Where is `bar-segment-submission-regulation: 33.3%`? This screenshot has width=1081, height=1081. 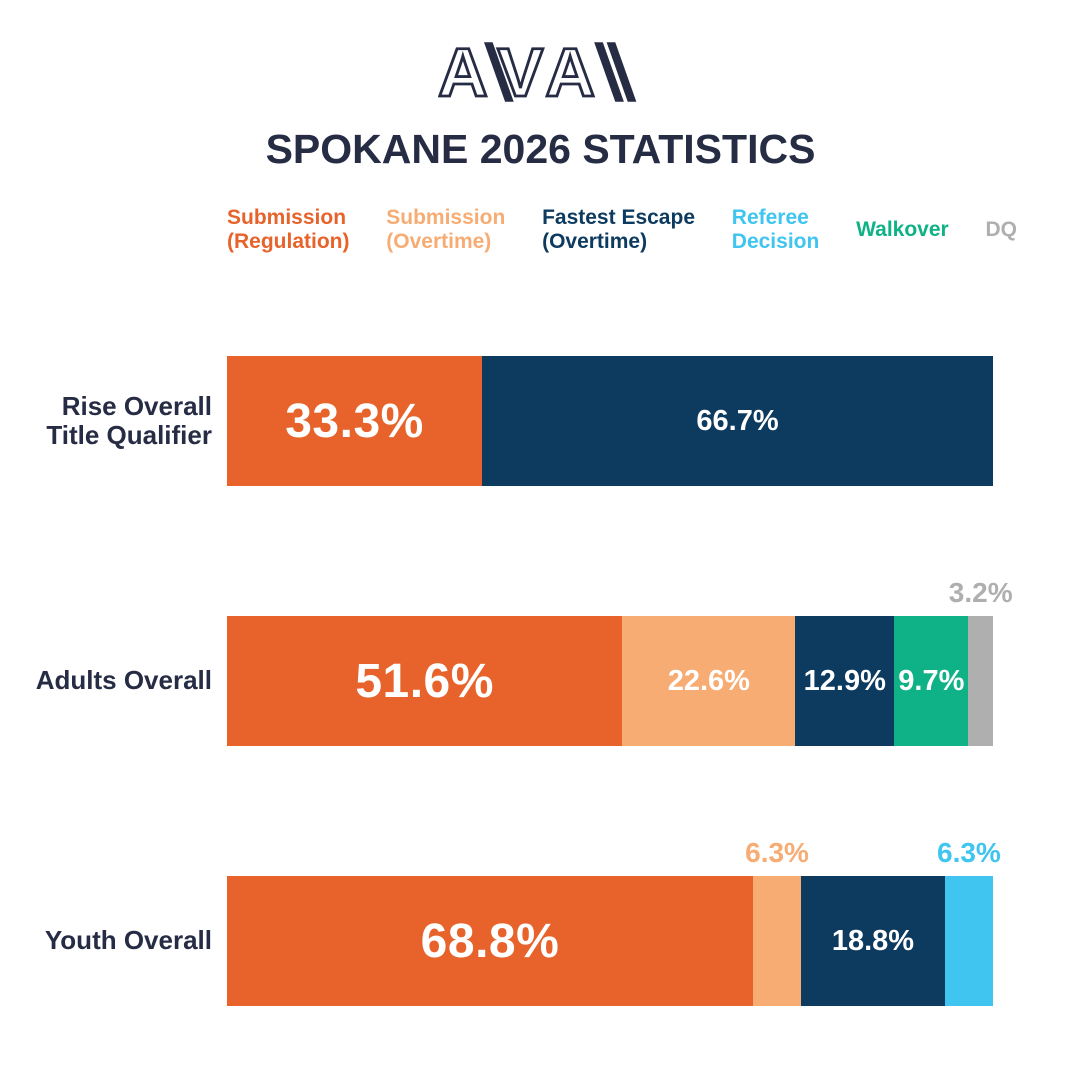
bar-segment-submission-regulation: 33.3% is located at coordinates (355, 421).